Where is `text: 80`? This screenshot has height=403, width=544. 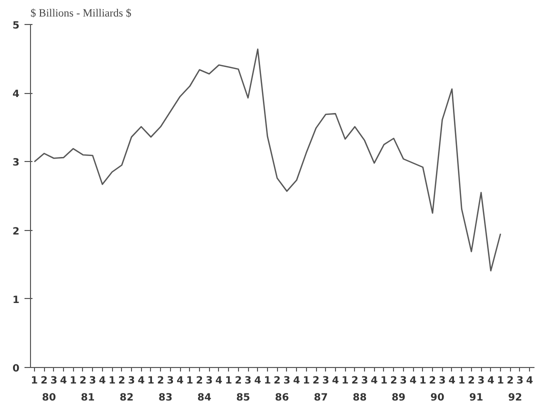
text: 80 is located at coordinates (49, 397).